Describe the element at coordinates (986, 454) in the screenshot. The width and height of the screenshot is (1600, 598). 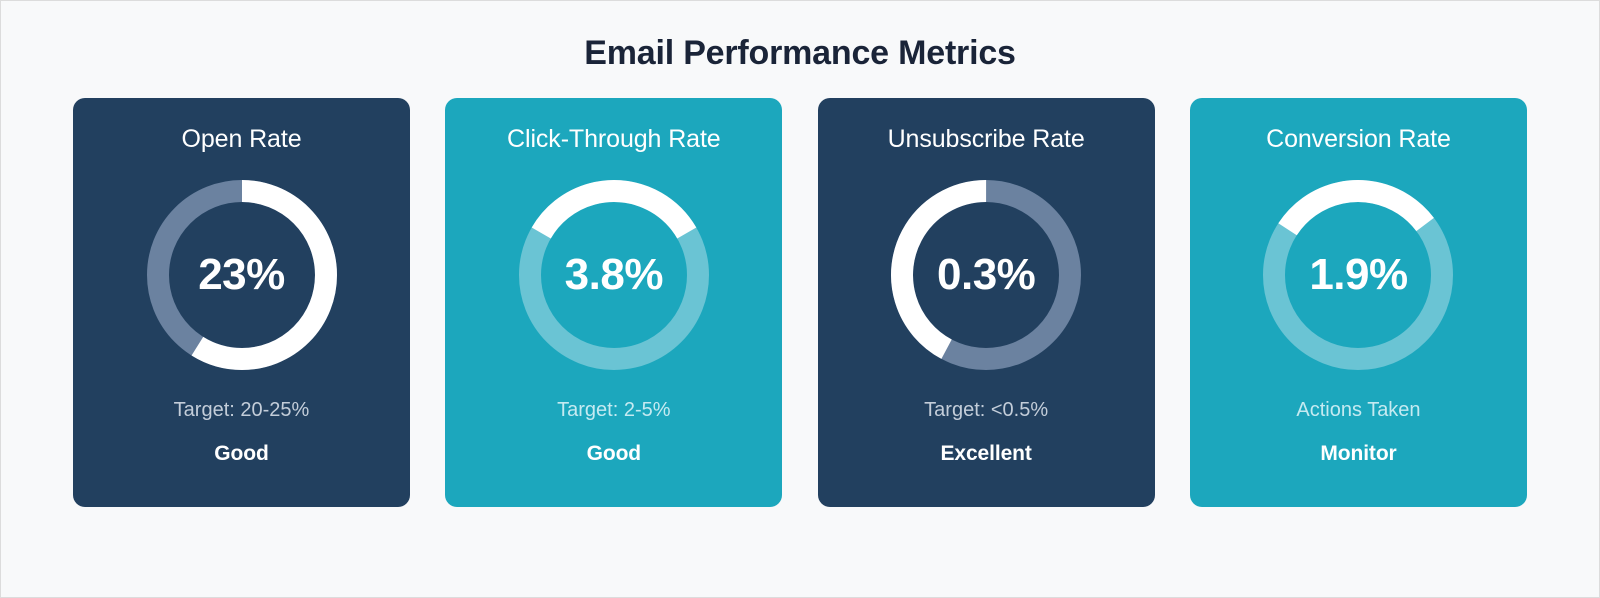
I see `status-badge: Excellent` at that location.